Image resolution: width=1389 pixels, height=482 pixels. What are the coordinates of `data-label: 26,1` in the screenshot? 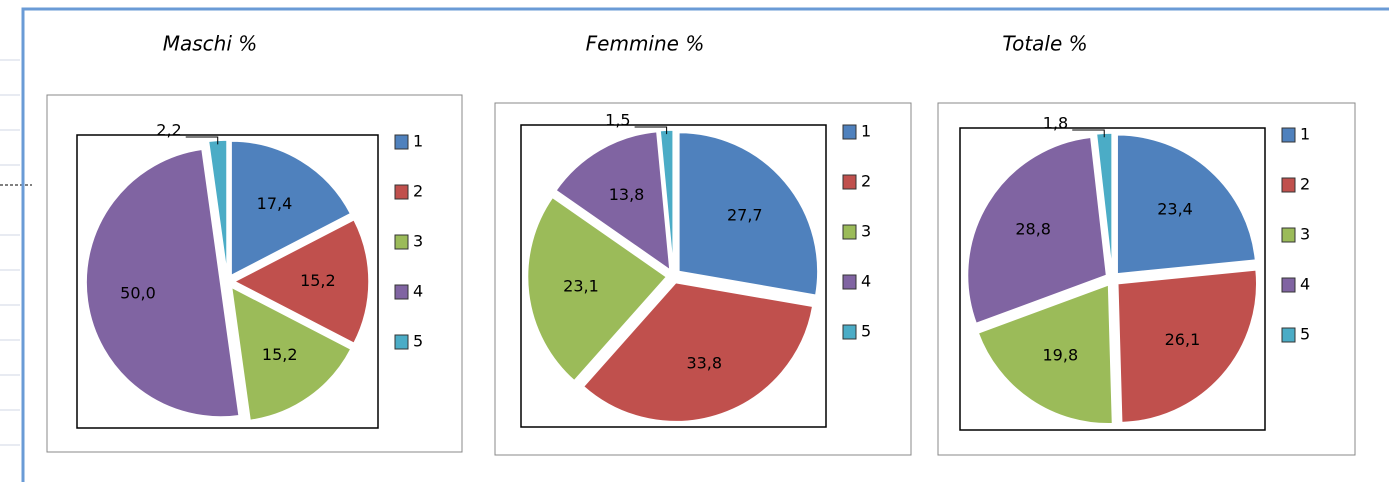 It's located at (1183, 339).